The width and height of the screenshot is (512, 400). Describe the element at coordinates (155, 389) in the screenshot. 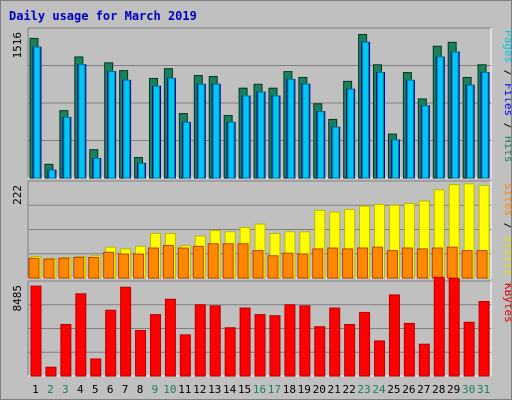

I see `day-label-9: 9` at that location.